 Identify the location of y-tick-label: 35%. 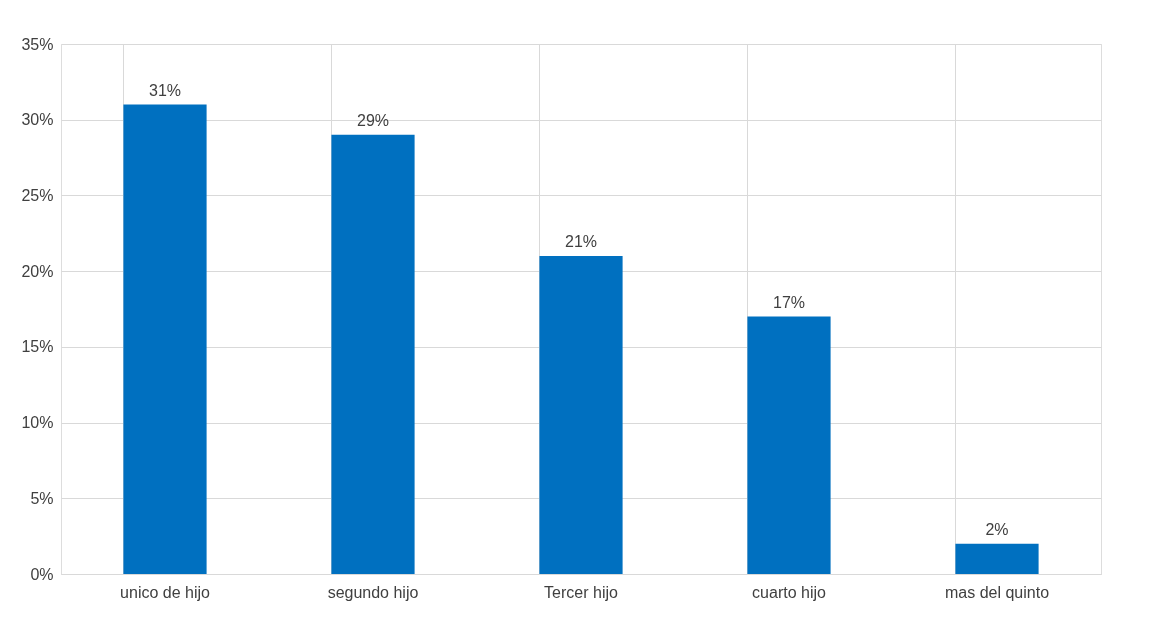
(37, 44).